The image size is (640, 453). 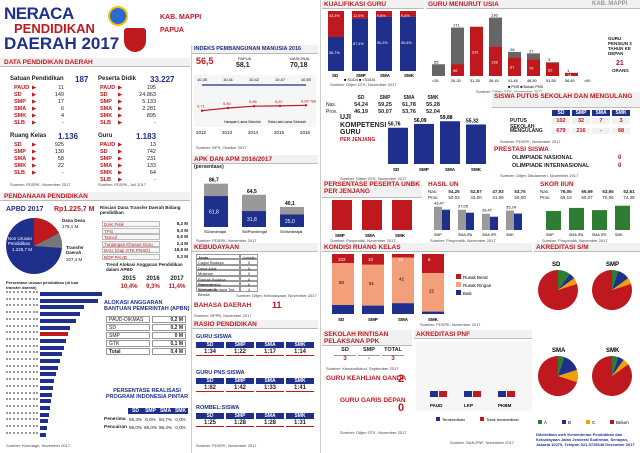 What do you see at coordinates (373, 309) in the screenshot?
I see `kondisi-baik` at bounding box center [373, 309].